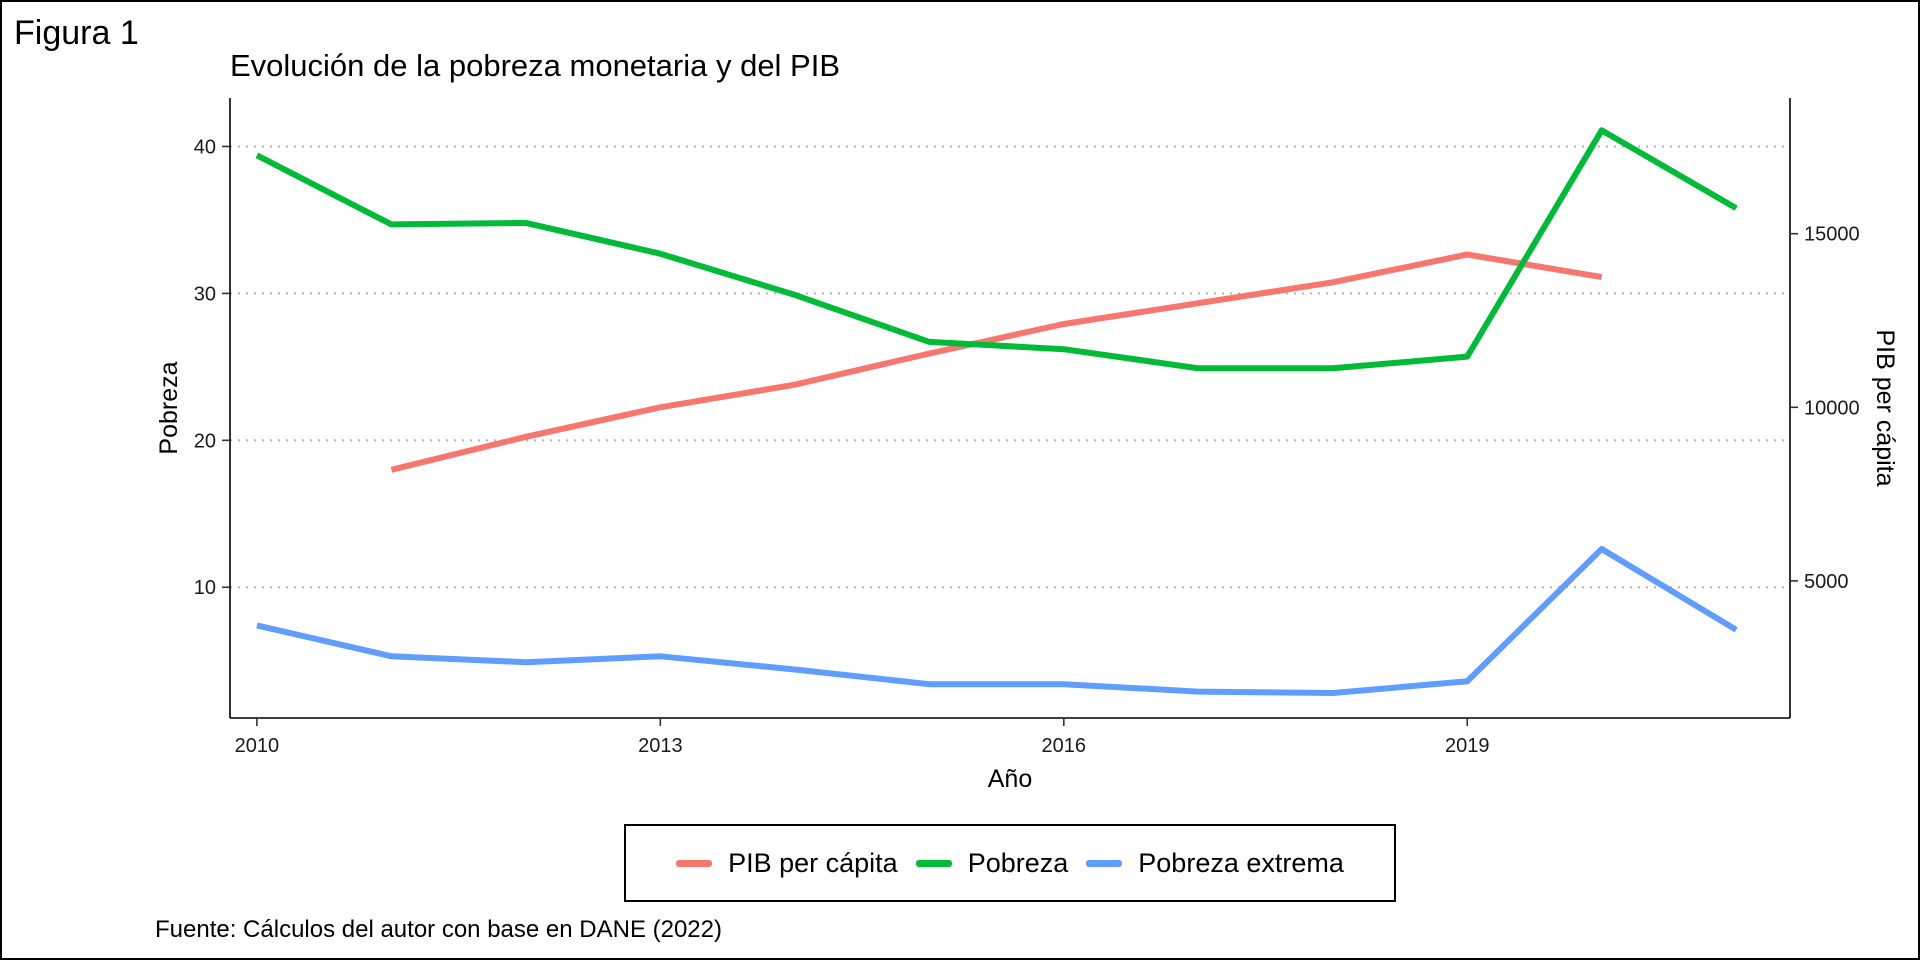 Image resolution: width=1920 pixels, height=960 pixels. Describe the element at coordinates (257, 746) in the screenshot. I see `x-tick-label: 2010` at that location.